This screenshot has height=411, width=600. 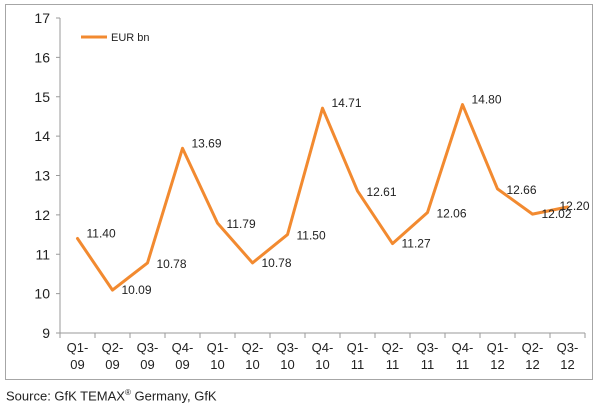 What do you see at coordinates (358, 356) in the screenshot?
I see `x-tick-label: Q1-11` at bounding box center [358, 356].